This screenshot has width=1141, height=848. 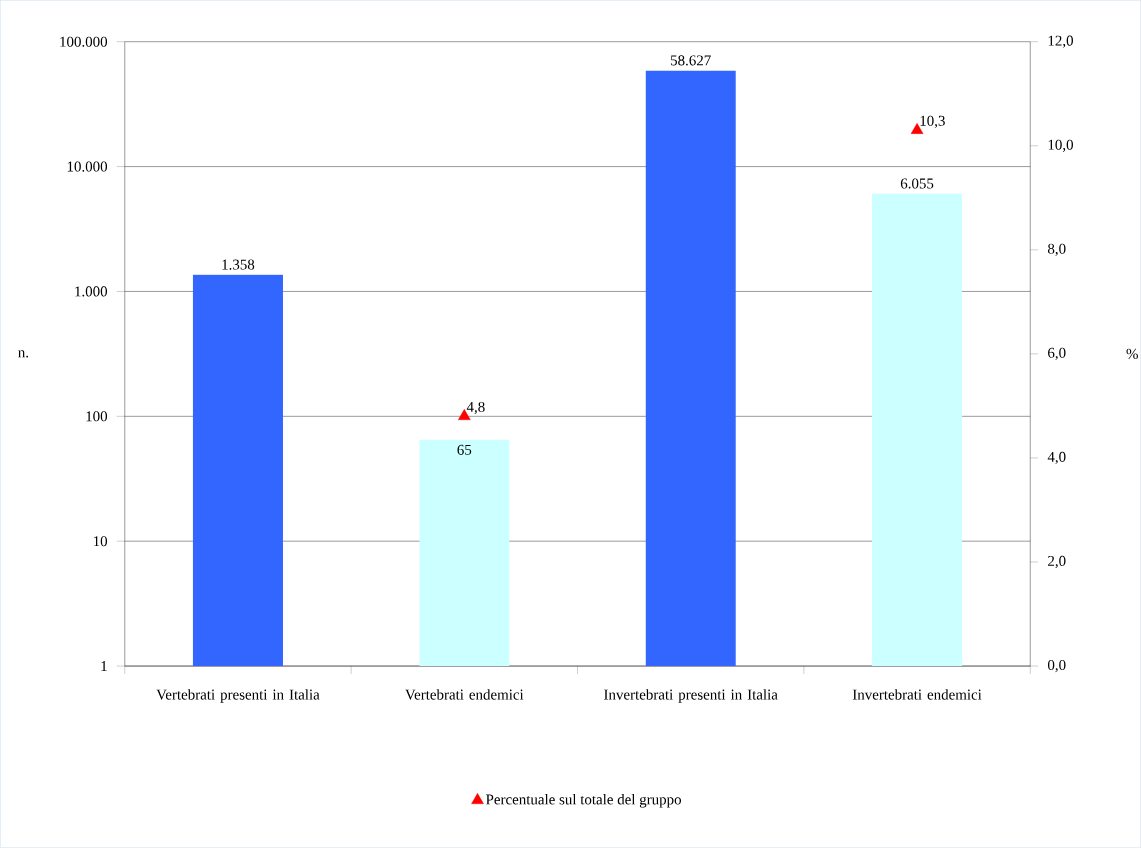 I want to click on x-tick-label: Vertebrati endemici, so click(x=464, y=694).